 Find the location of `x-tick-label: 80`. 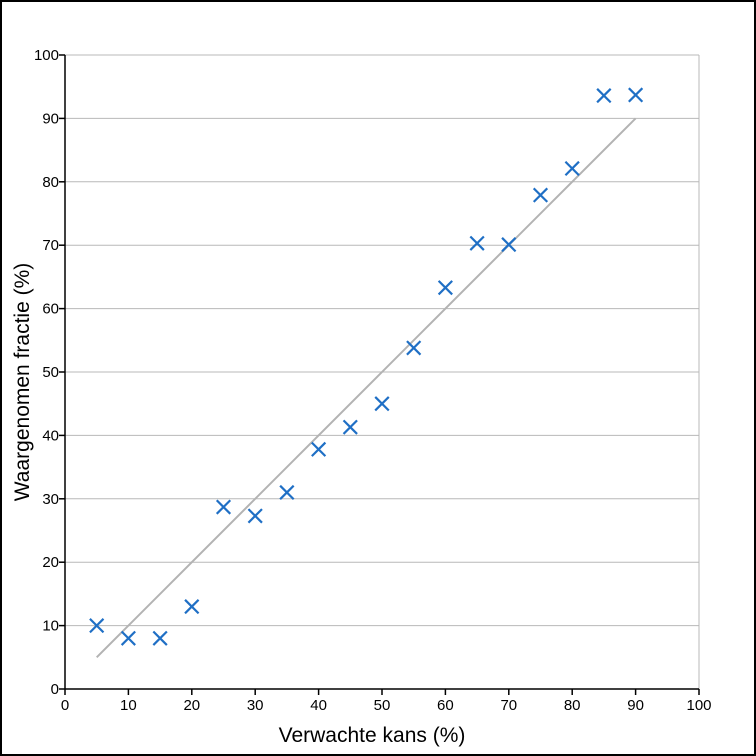

x-tick-label: 80 is located at coordinates (572, 705).